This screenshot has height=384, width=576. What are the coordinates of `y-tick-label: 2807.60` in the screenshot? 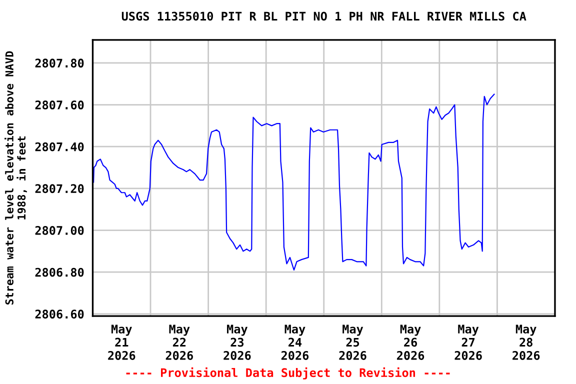 It's located at (59, 105).